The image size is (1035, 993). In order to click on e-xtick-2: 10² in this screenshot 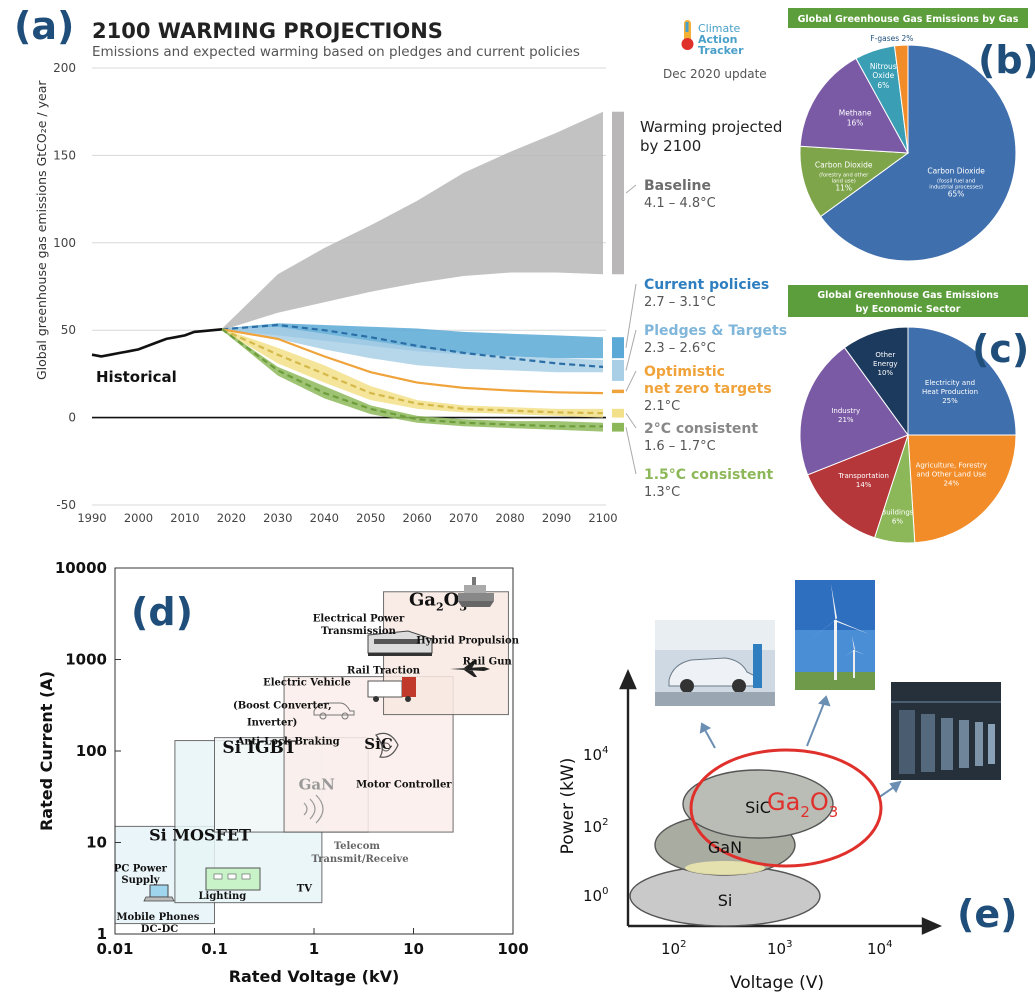, I will do `click(673, 948)`.